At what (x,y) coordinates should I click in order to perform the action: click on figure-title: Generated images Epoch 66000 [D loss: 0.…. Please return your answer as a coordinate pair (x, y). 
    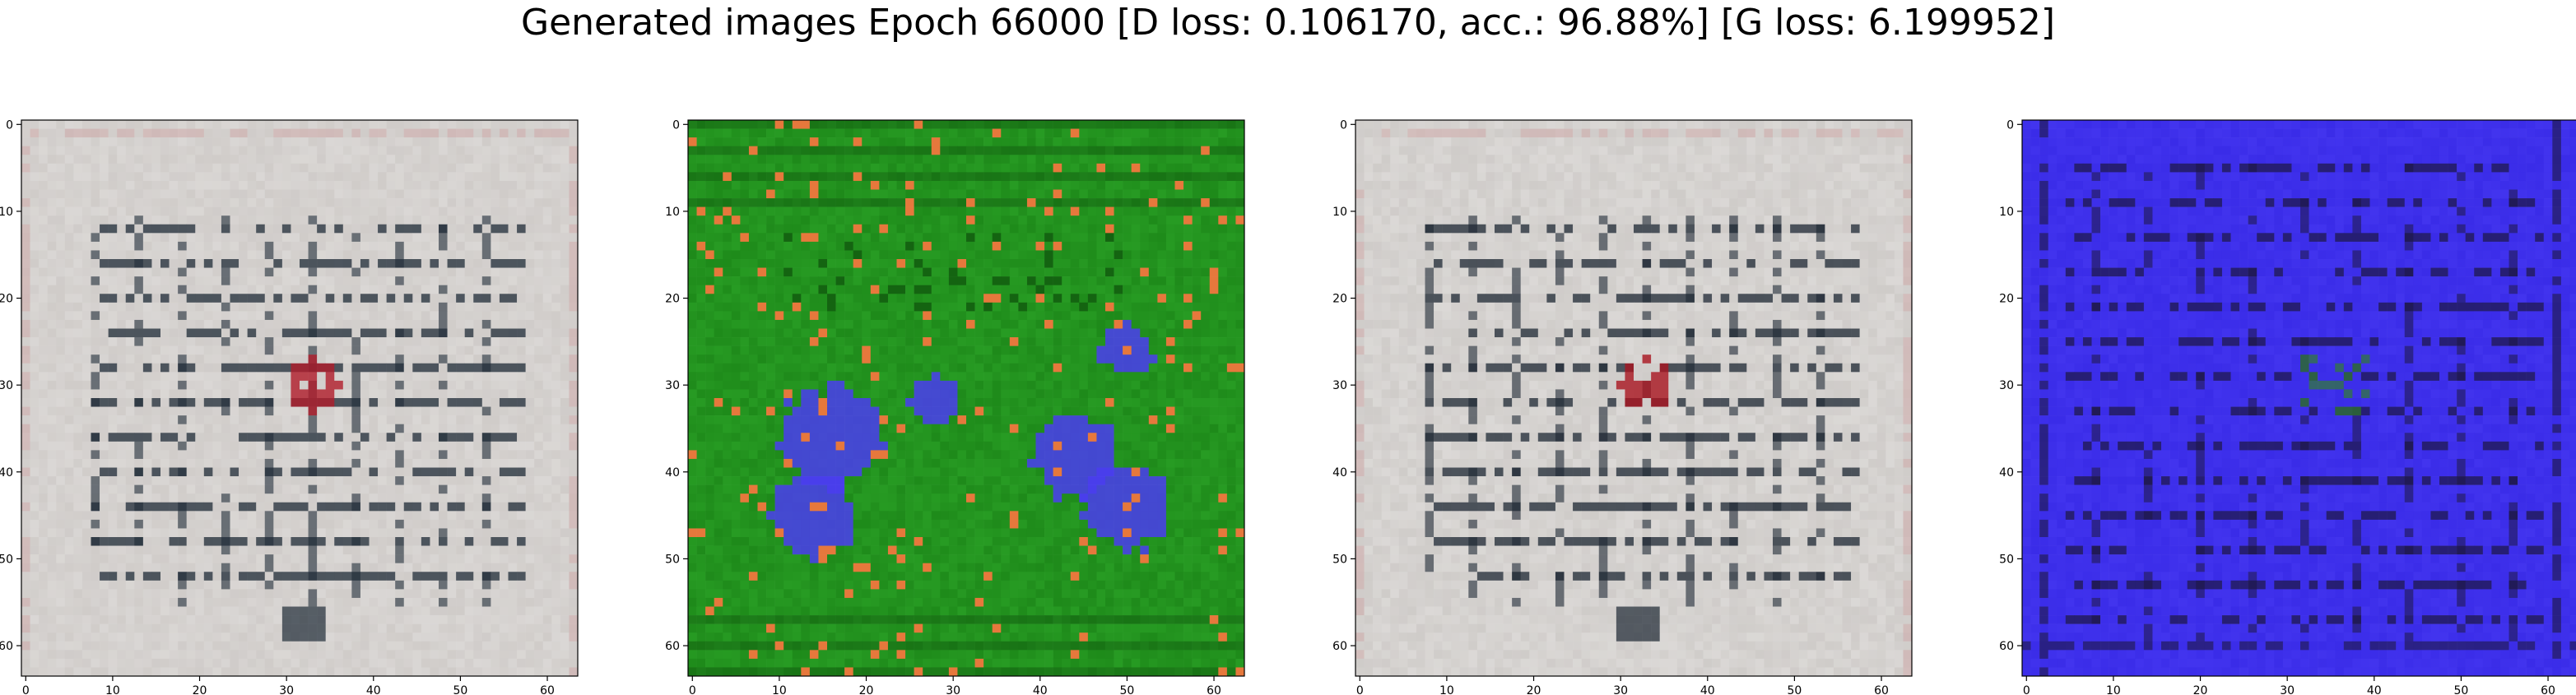
    Looking at the image, I should click on (1288, 23).